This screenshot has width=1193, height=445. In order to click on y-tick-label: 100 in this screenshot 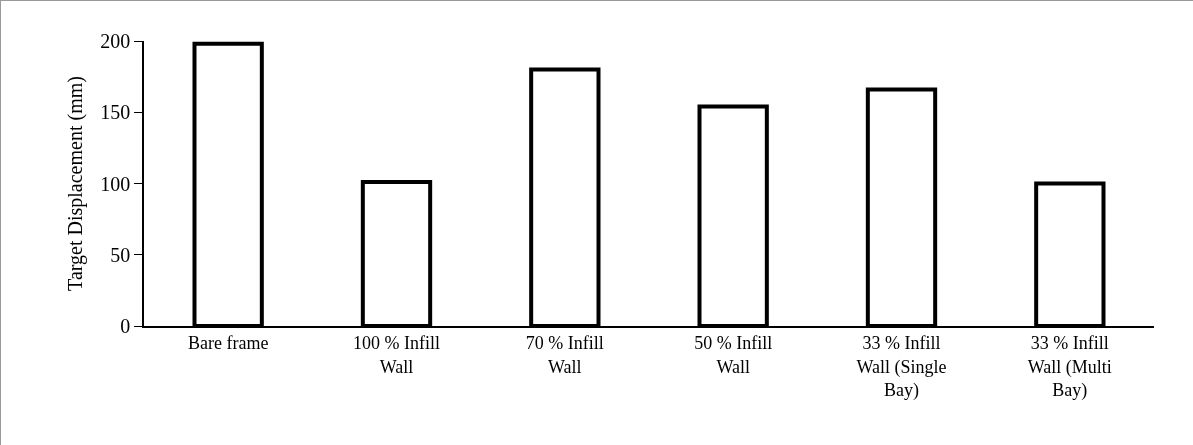, I will do `click(115, 183)`.